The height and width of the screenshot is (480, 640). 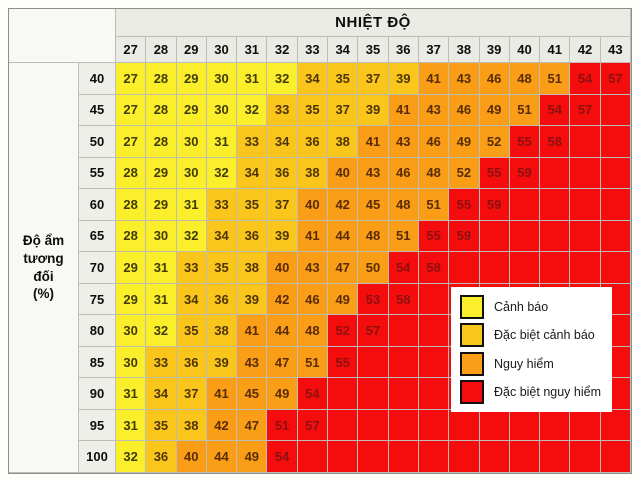 What do you see at coordinates (464, 110) in the screenshot?
I see `heat-index-cell: 46` at bounding box center [464, 110].